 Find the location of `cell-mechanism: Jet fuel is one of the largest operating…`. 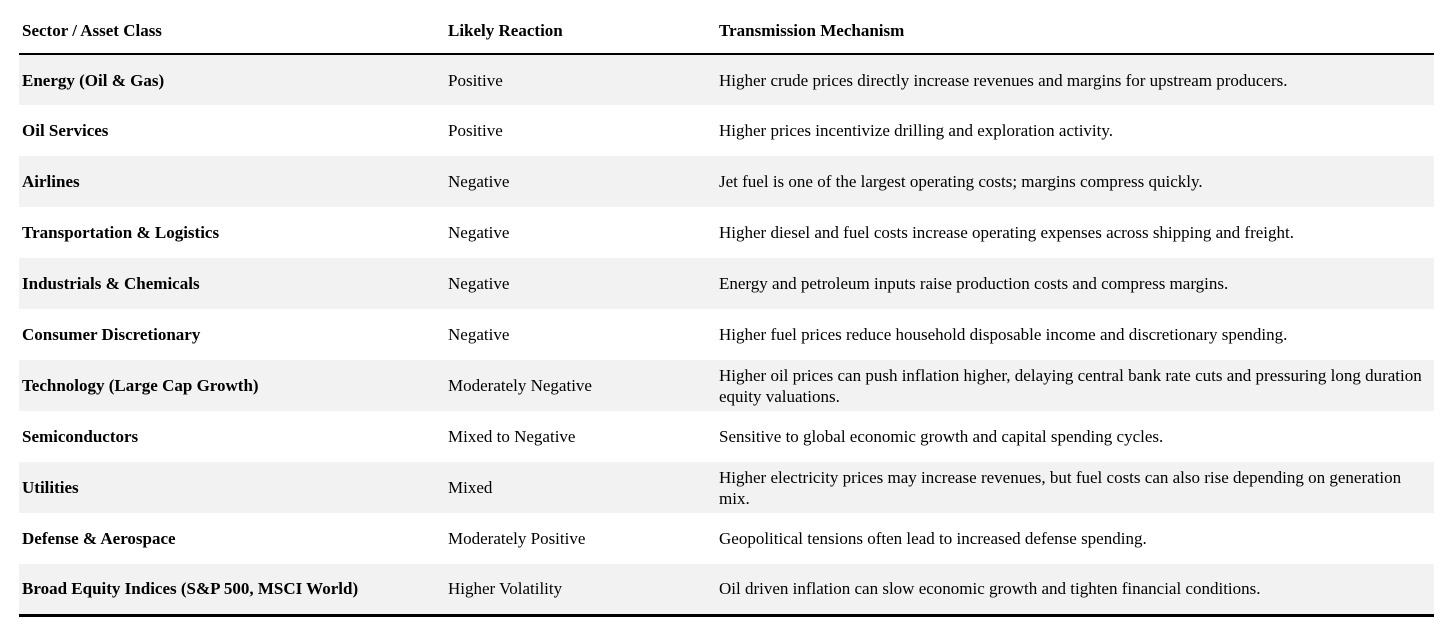

cell-mechanism: Jet fuel is one of the largest operating… is located at coordinates (961, 181).